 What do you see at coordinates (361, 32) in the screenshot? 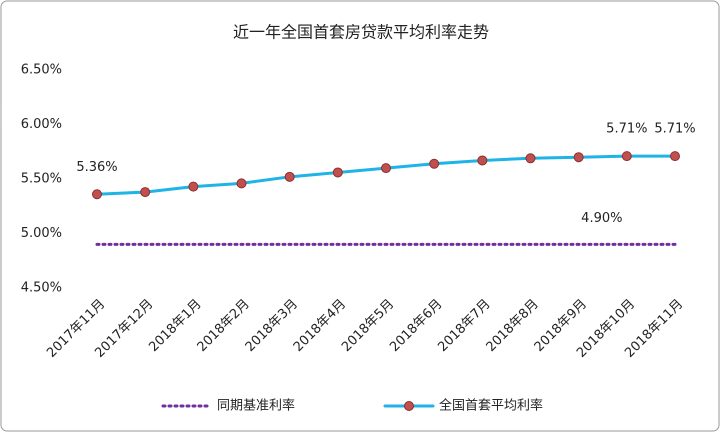
I see `chart-title: 近一年全国首套房贷款平均利率走势` at bounding box center [361, 32].